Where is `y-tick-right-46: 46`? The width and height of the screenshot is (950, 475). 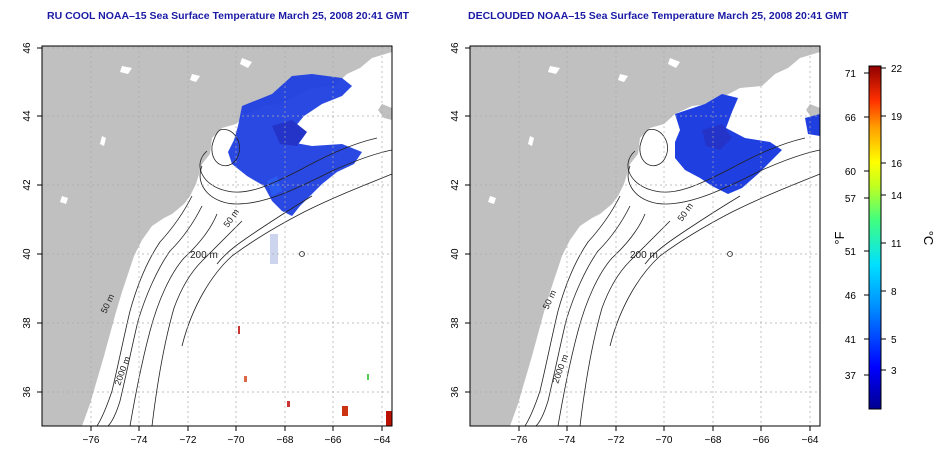 y-tick-right-46: 46 is located at coordinates (455, 48).